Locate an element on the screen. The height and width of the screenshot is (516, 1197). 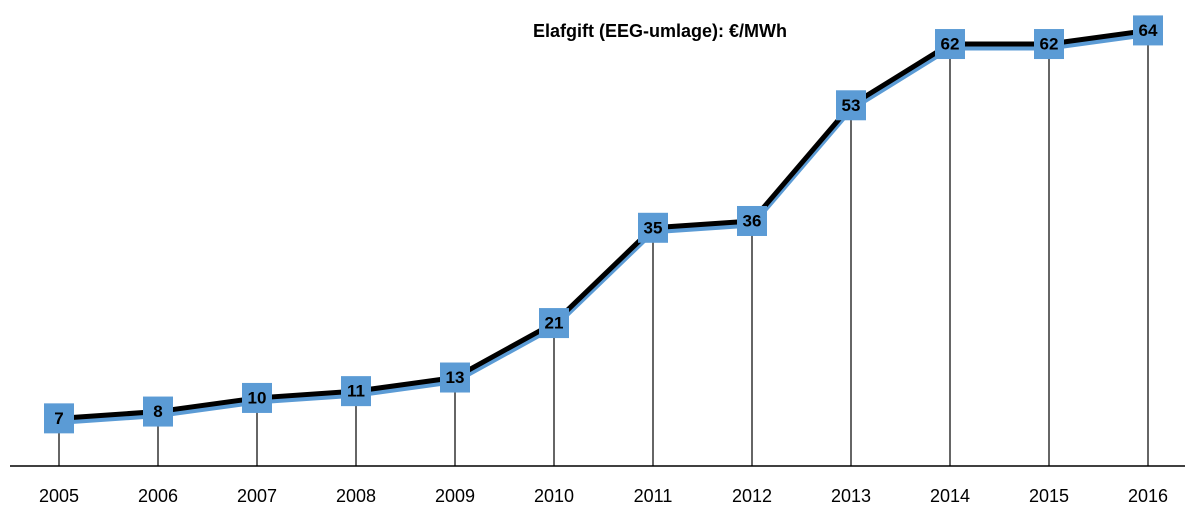
data-label: 21 is located at coordinates (554, 323).